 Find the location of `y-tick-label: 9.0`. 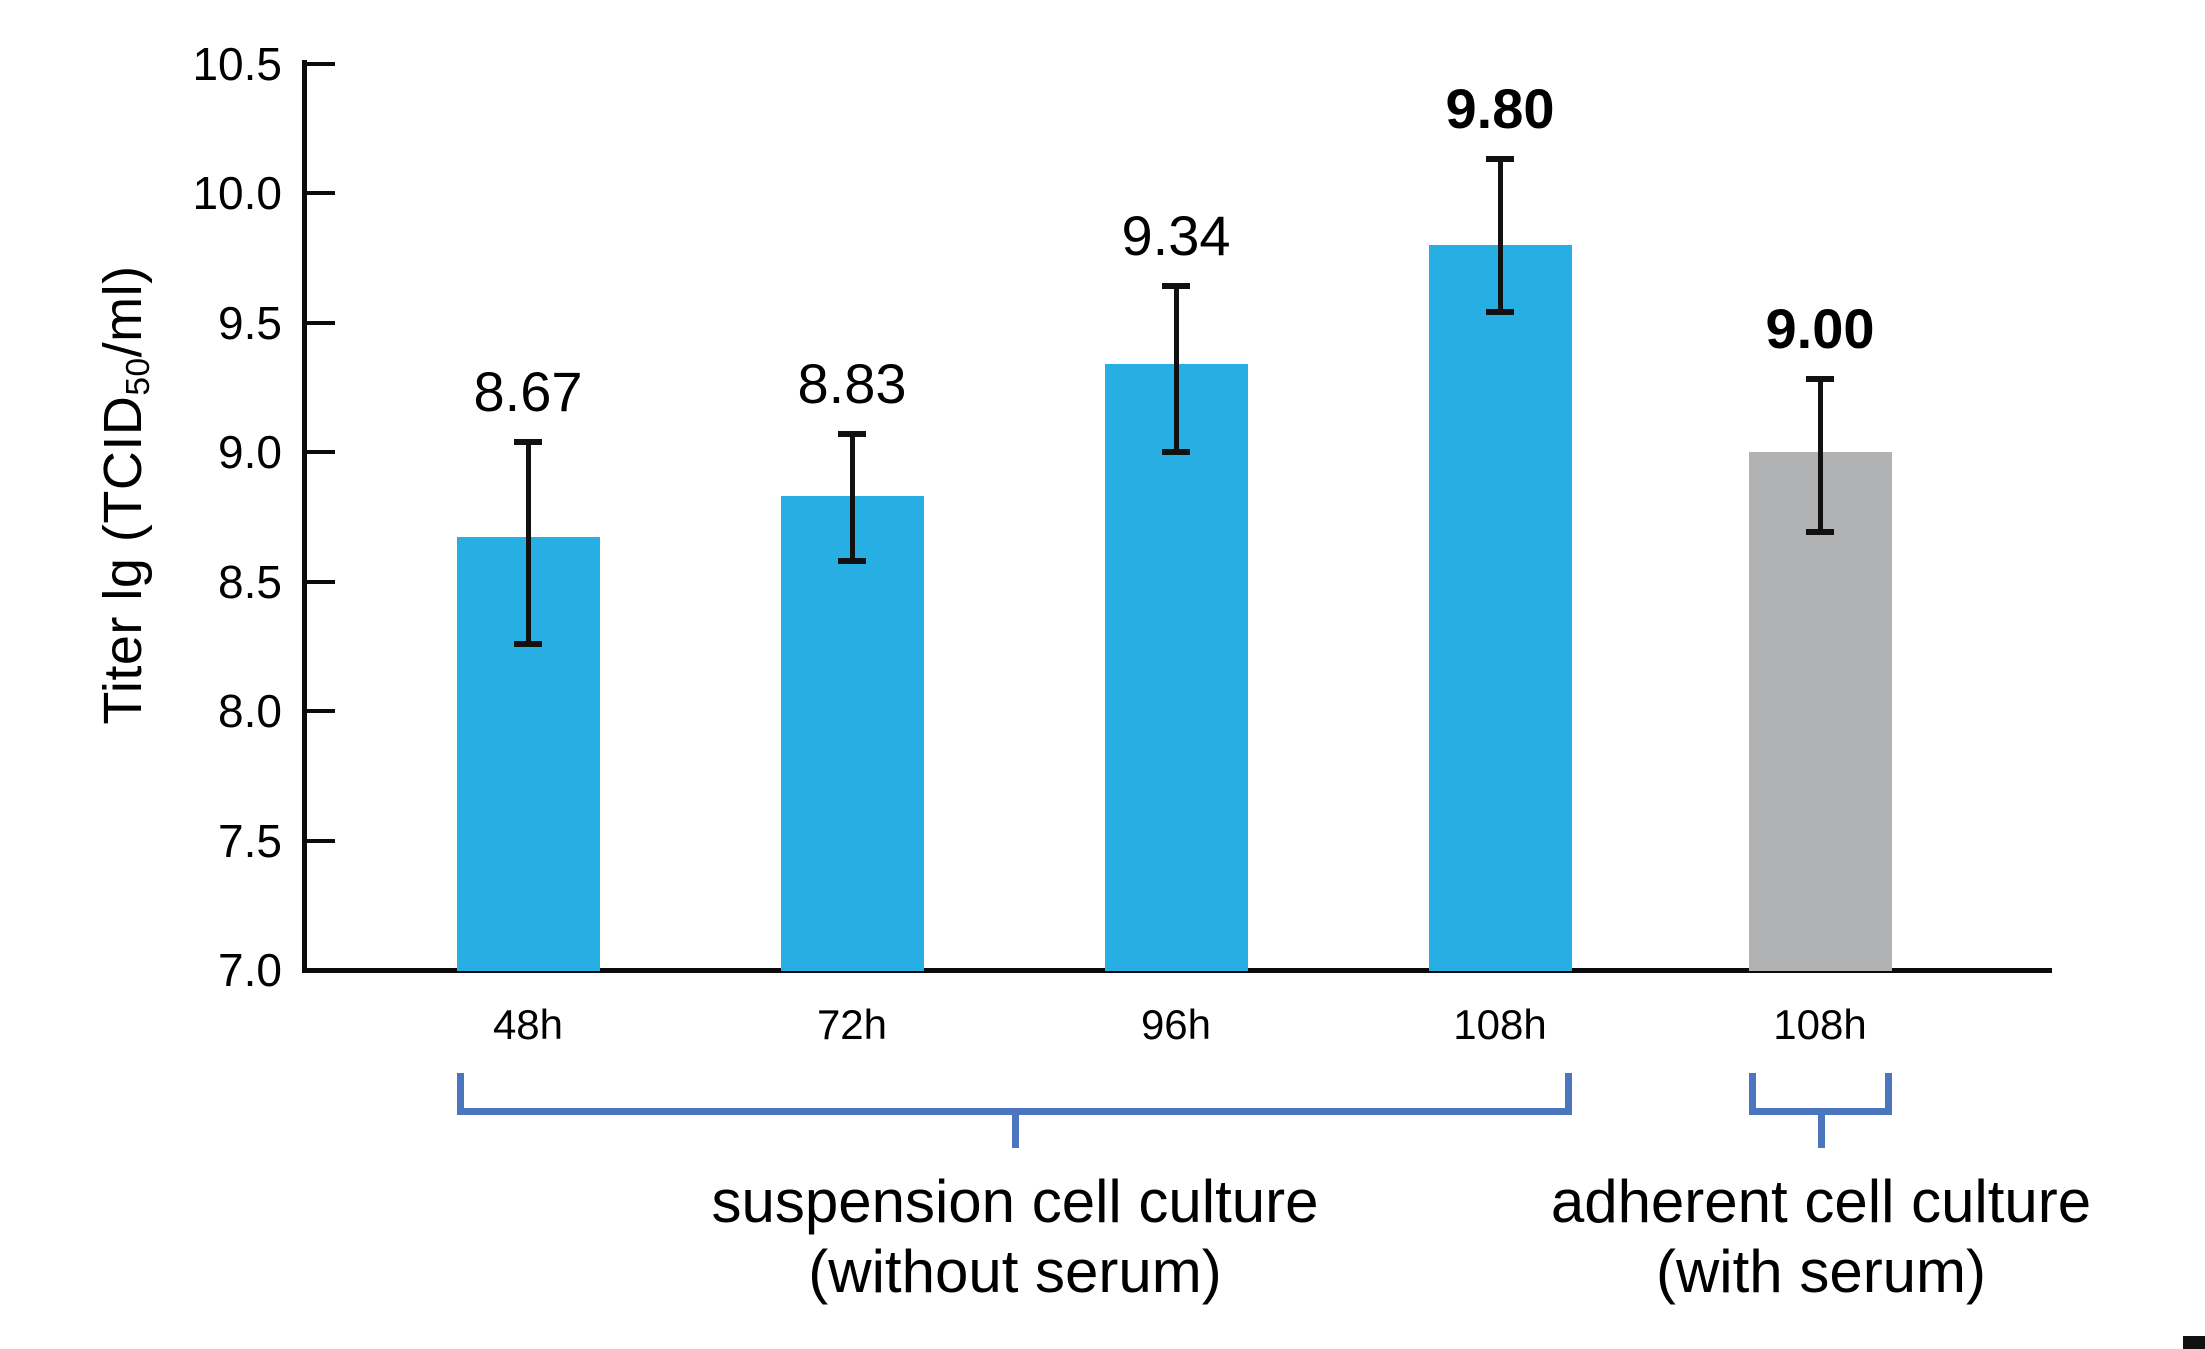

y-tick-label: 9.0 is located at coordinates (250, 452).